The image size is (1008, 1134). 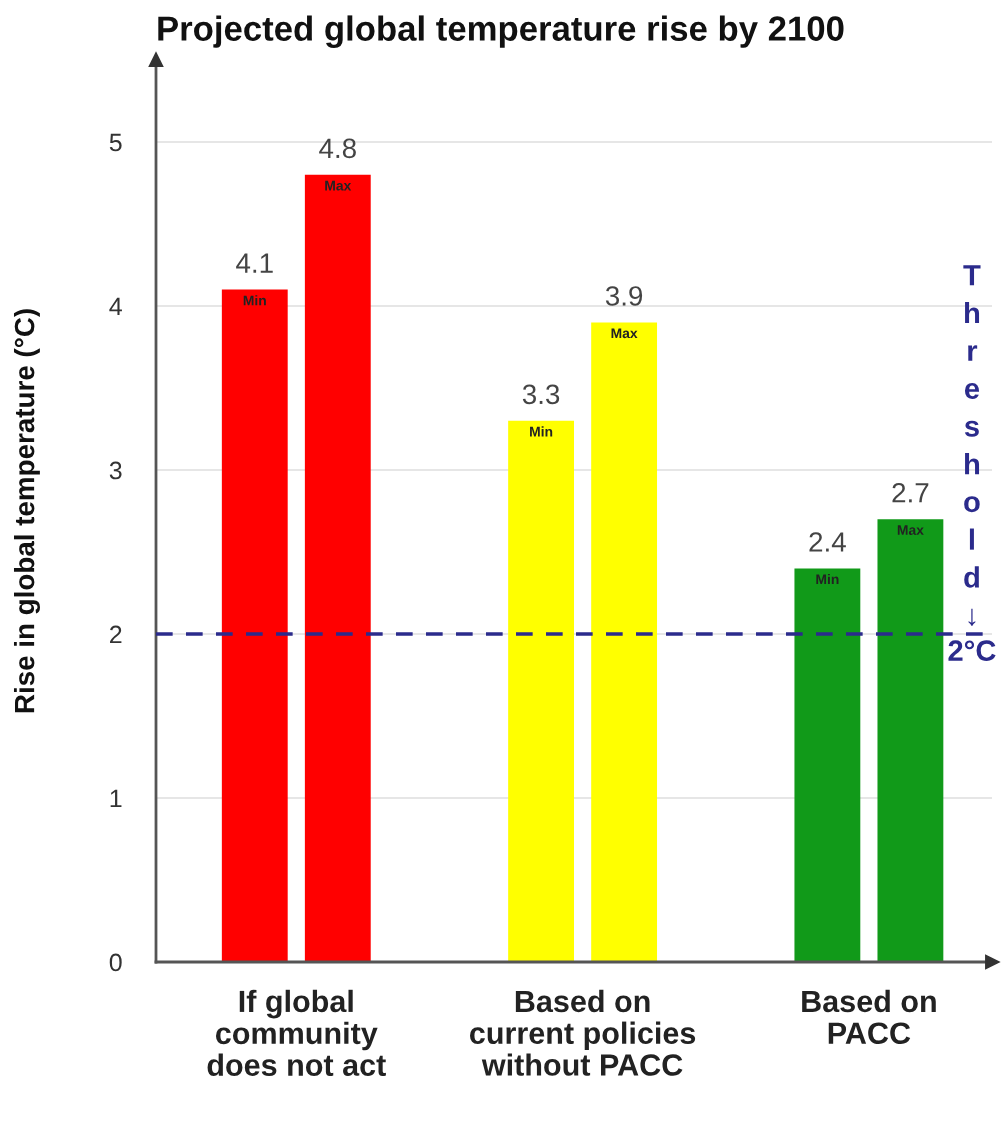 I want to click on y-tick-label: 5, so click(x=115, y=142).